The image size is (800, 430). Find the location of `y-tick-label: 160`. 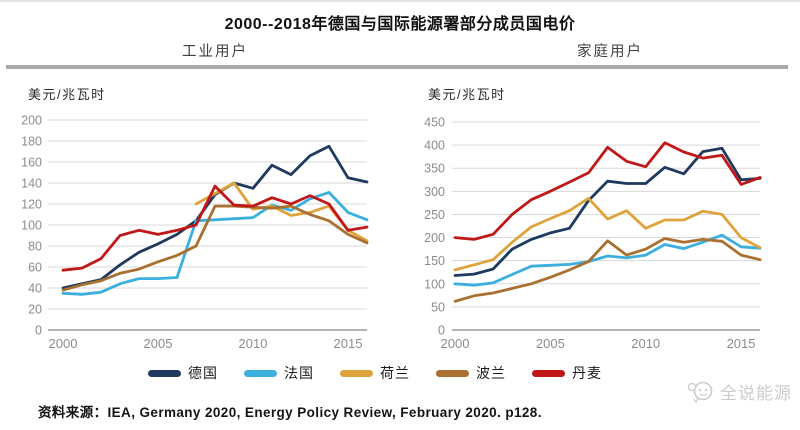

y-tick-label: 160 is located at coordinates (31, 163).